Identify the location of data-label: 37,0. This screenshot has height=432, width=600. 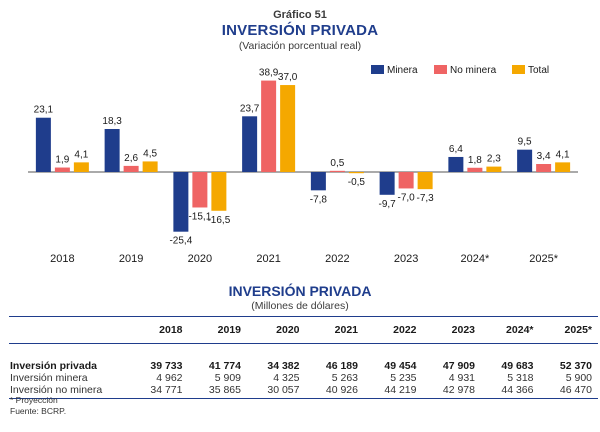
(288, 77).